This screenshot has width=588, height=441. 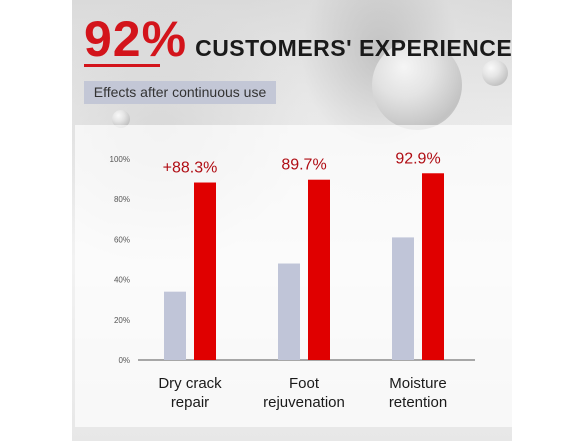 What do you see at coordinates (122, 280) in the screenshot?
I see `y-tick-label: 40%` at bounding box center [122, 280].